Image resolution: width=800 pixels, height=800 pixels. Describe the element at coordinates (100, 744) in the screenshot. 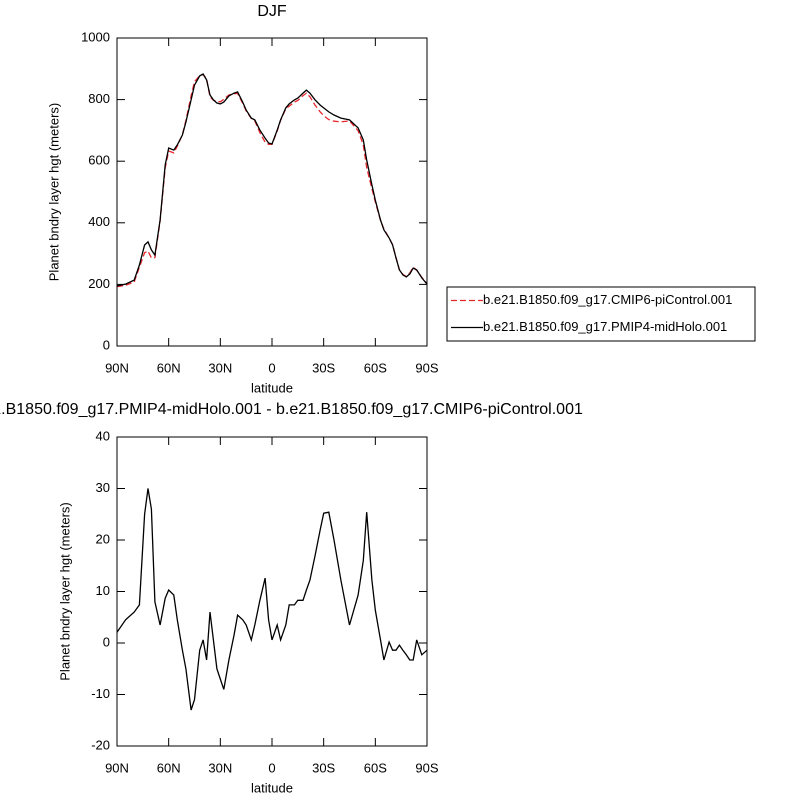

I see `y-tick-label: -20` at that location.